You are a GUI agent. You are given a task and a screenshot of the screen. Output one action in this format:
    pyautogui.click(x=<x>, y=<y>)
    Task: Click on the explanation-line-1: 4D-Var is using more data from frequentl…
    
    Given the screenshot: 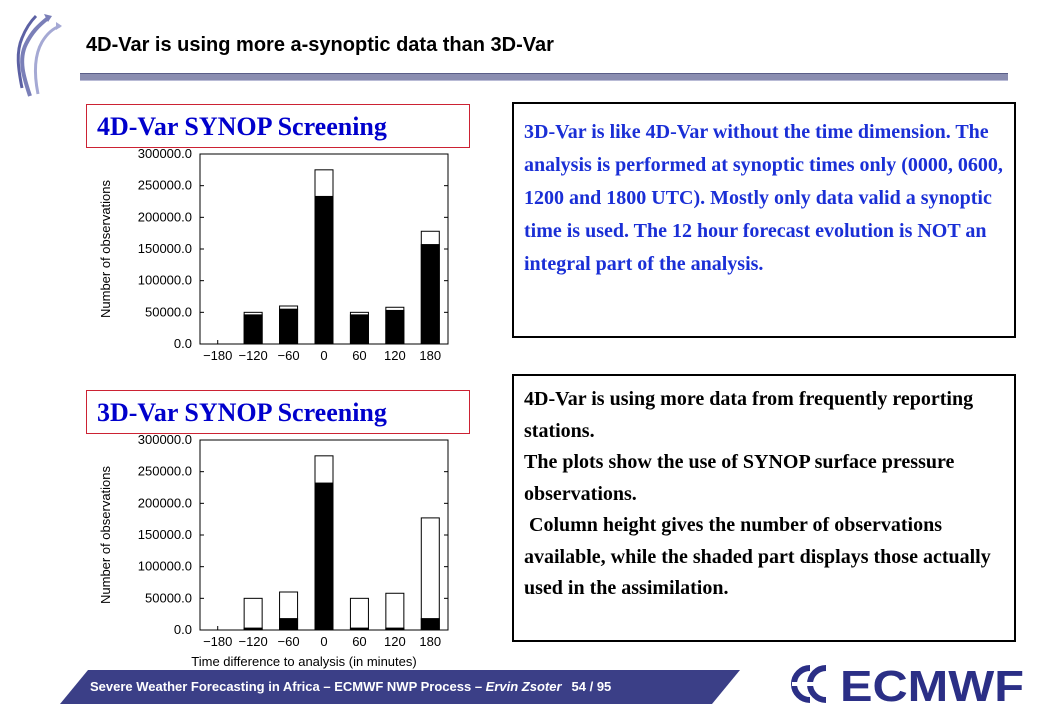 What is the action you would take?
    pyautogui.click(x=749, y=415)
    